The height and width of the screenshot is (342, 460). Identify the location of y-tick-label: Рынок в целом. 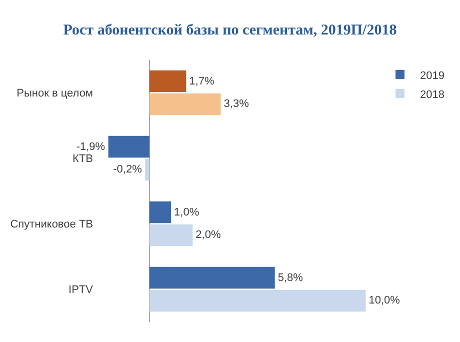
(54, 94).